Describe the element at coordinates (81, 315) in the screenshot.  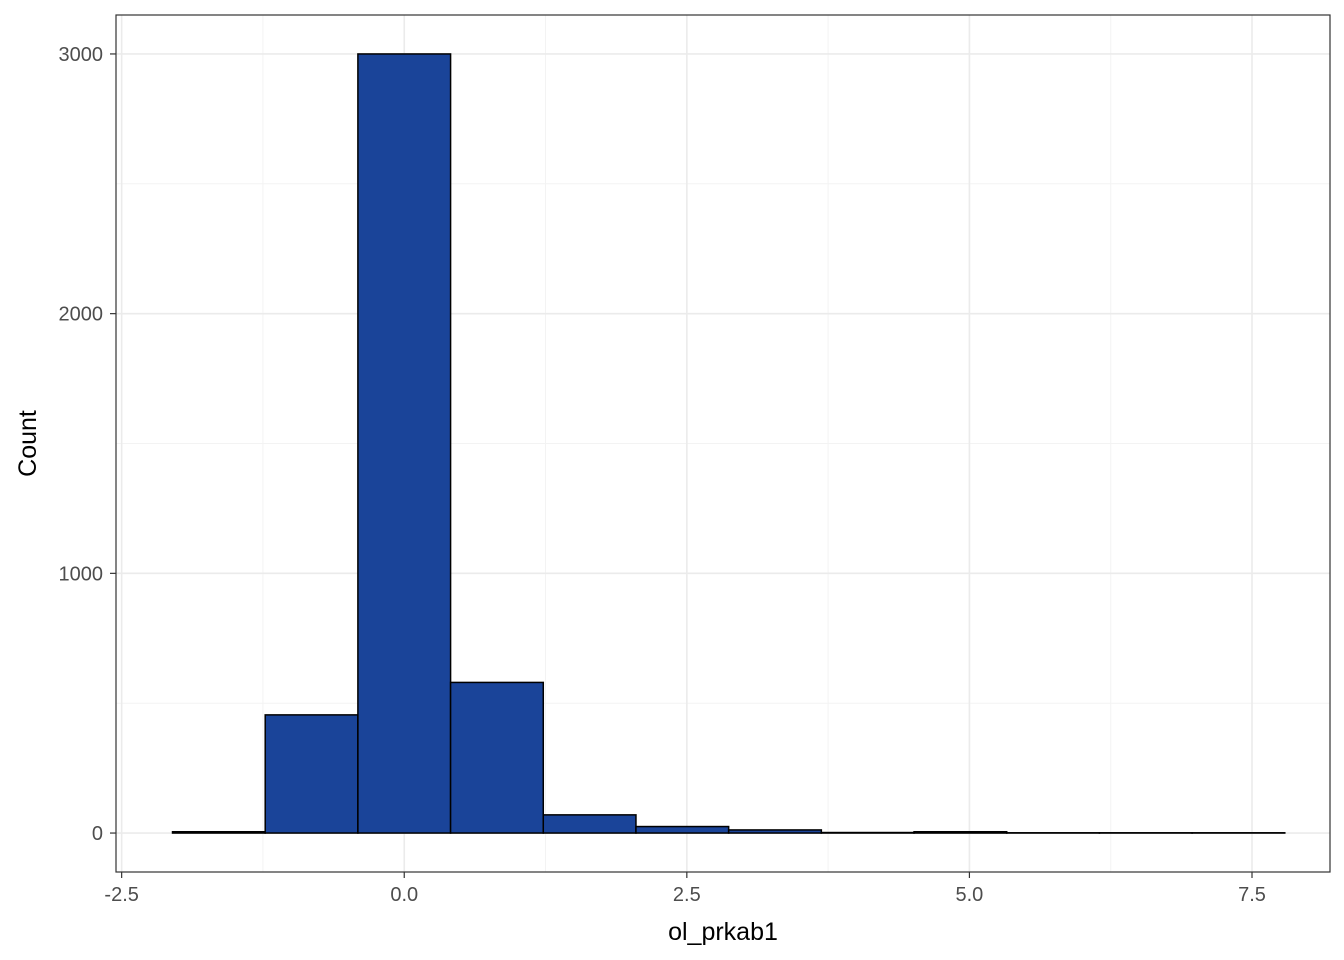
I see `y-tick-label: 2000` at that location.